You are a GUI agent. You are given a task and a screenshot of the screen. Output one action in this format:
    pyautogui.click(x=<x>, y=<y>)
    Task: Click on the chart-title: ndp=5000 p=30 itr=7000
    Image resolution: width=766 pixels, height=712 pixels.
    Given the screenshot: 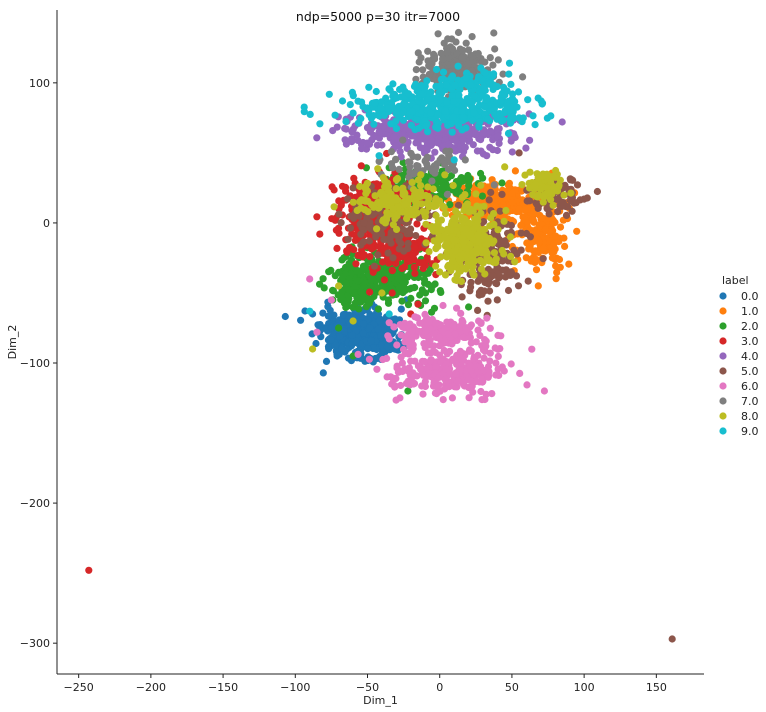 What is the action you would take?
    pyautogui.click(x=378, y=16)
    